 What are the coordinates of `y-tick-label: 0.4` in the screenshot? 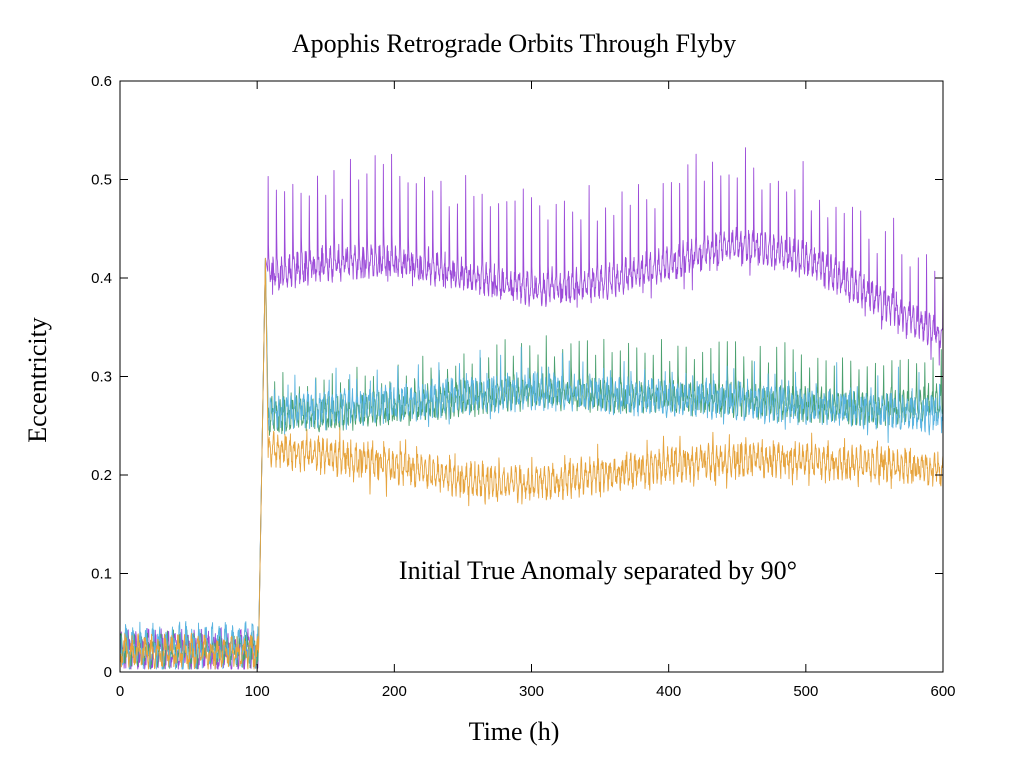 It's located at (101, 278).